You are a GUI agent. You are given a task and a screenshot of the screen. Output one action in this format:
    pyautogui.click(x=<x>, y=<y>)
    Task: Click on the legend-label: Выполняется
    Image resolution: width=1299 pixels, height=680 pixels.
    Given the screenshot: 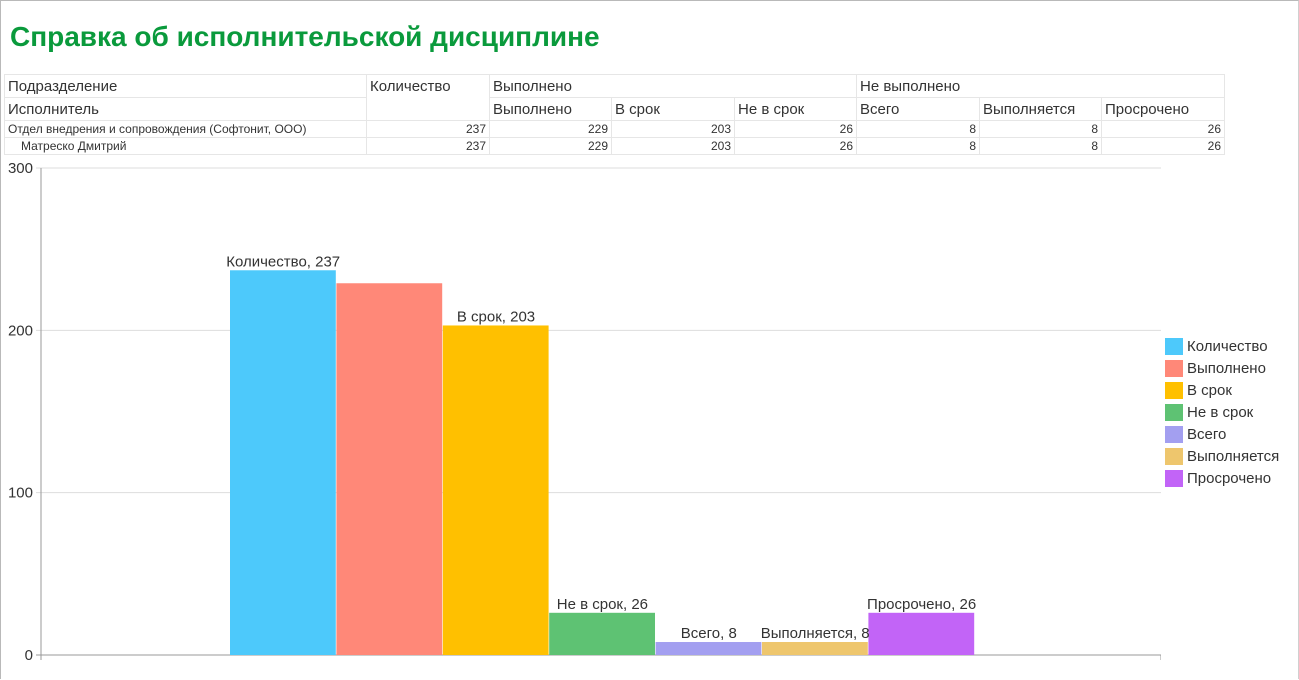 What is the action you would take?
    pyautogui.click(x=1233, y=456)
    